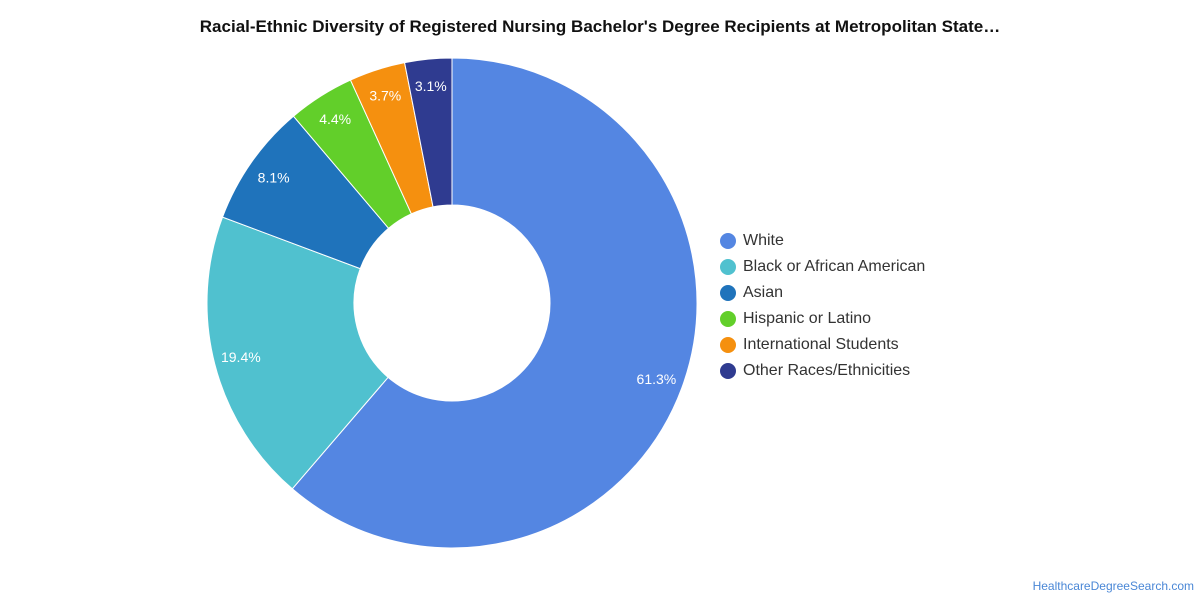  Describe the element at coordinates (763, 292) in the screenshot. I see `legend-label: Asian` at that location.